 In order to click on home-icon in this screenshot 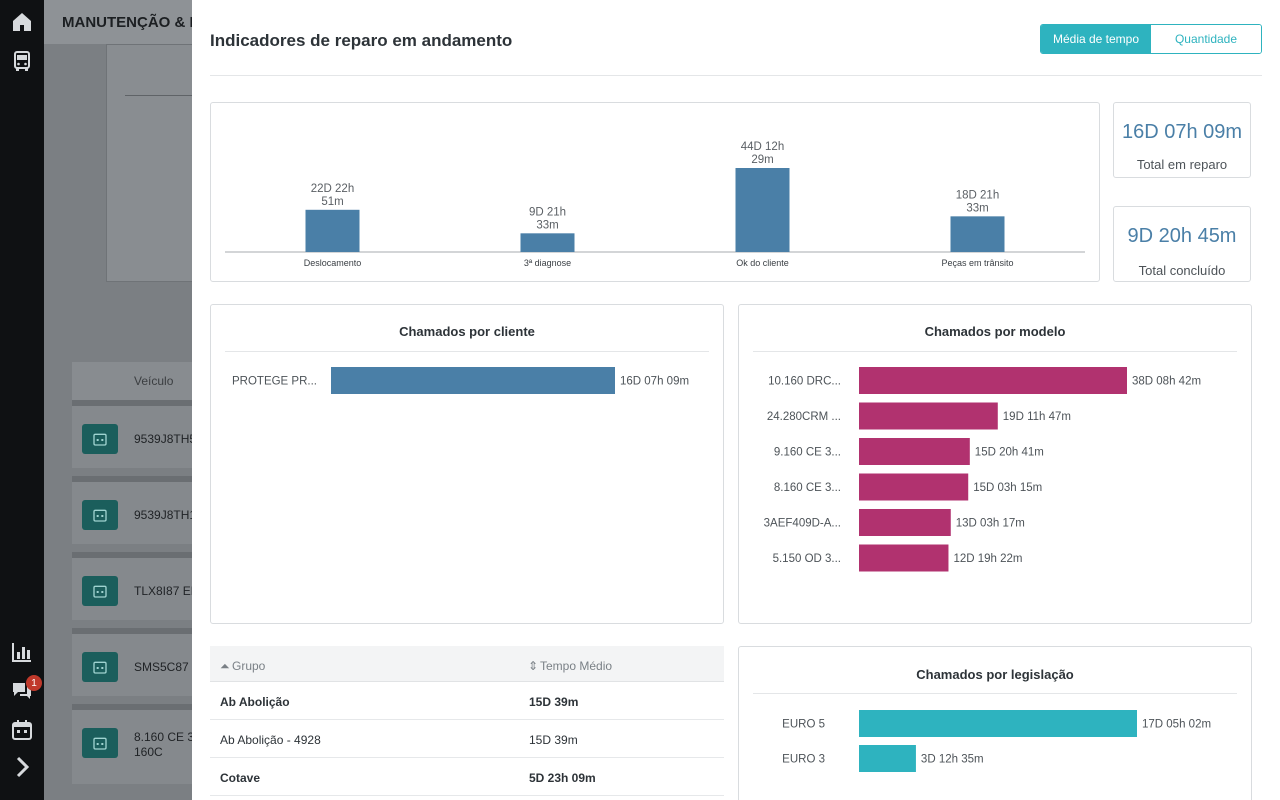, I will do `click(22, 22)`.